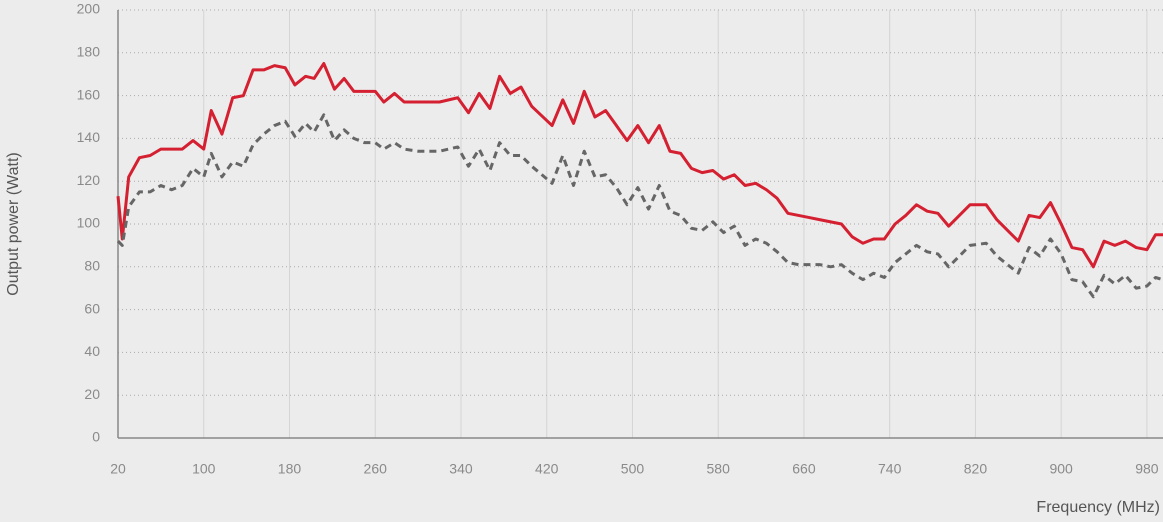 The image size is (1163, 522). I want to click on x-tick-label: 20, so click(118, 469).